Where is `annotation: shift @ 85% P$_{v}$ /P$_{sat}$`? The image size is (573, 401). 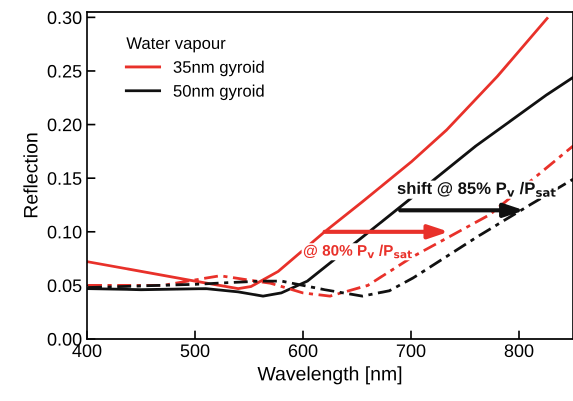 annotation: shift @ 85% P$_{v}$ /P$_{sat}$ is located at coordinates (477, 189).